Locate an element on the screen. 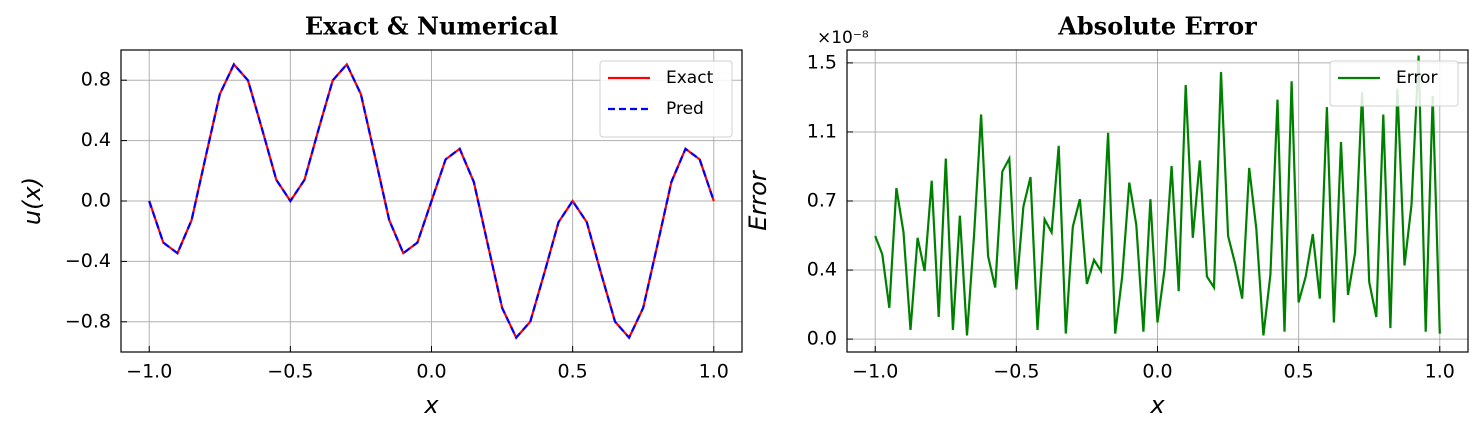 This screenshot has width=1483, height=436. legend-label: Pred is located at coordinates (685, 109).